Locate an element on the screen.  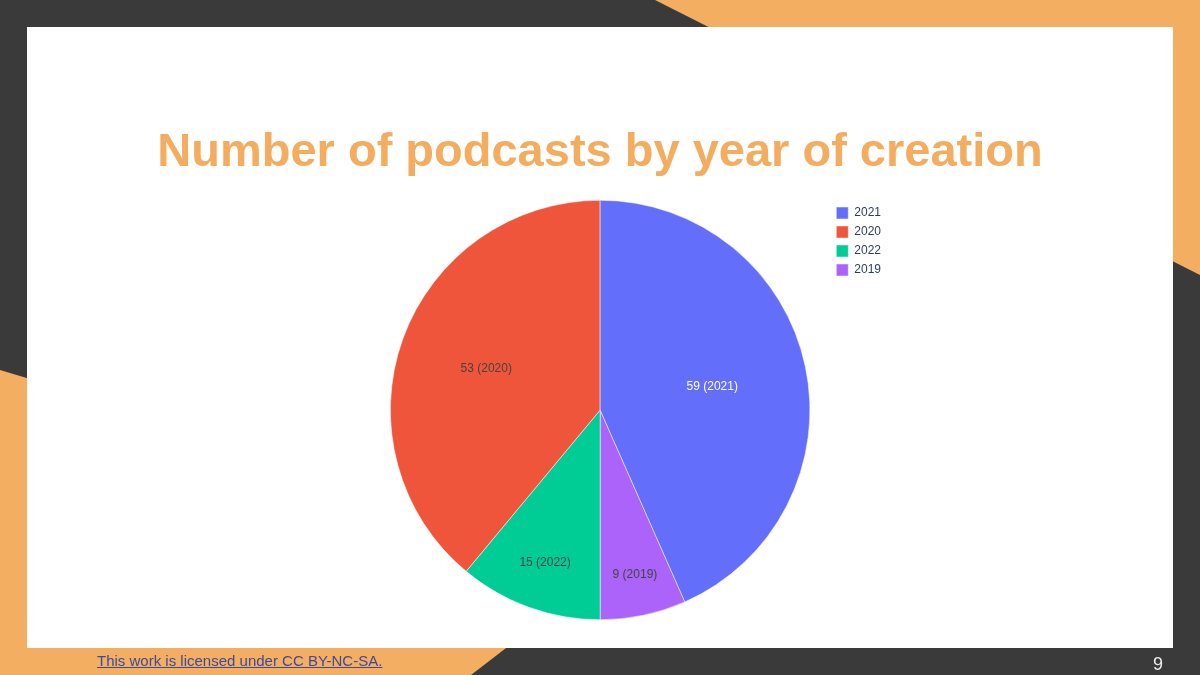
text: This work is licensed under CC BY-NC-SA. is located at coordinates (240, 661).